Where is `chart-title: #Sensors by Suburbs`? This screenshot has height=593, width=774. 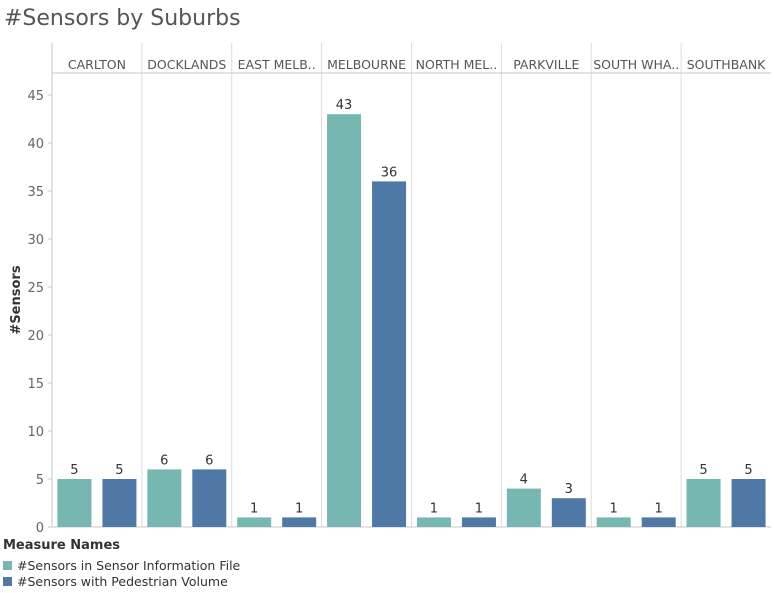
chart-title: #Sensors by Suburbs is located at coordinates (122, 18).